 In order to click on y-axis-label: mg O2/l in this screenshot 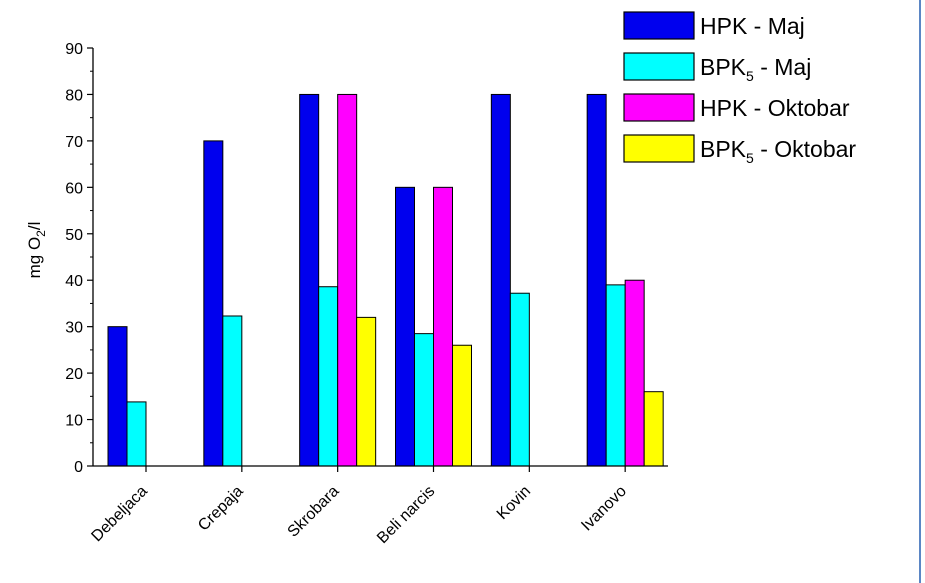, I will do `click(36, 250)`.